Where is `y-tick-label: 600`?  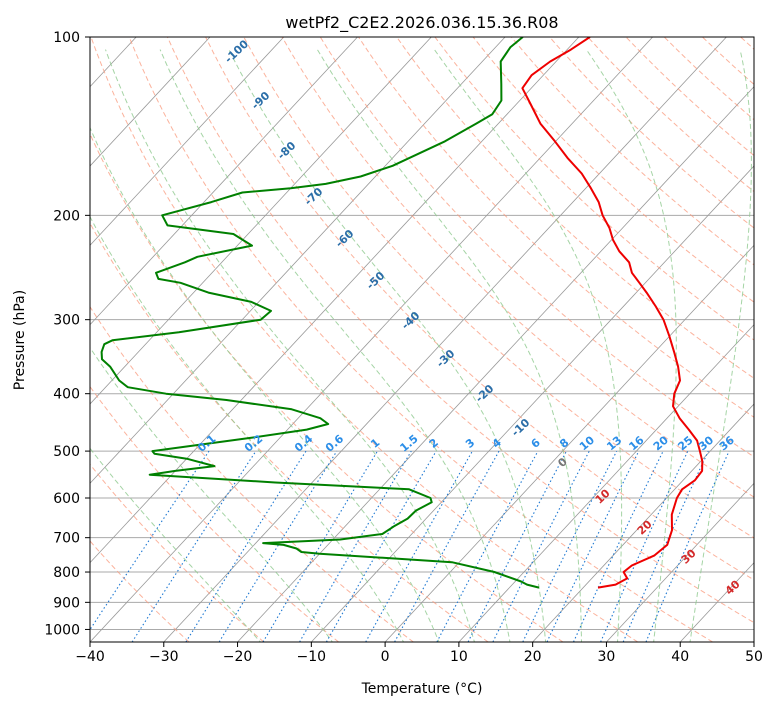 y-tick-label: 600 is located at coordinates (66, 499).